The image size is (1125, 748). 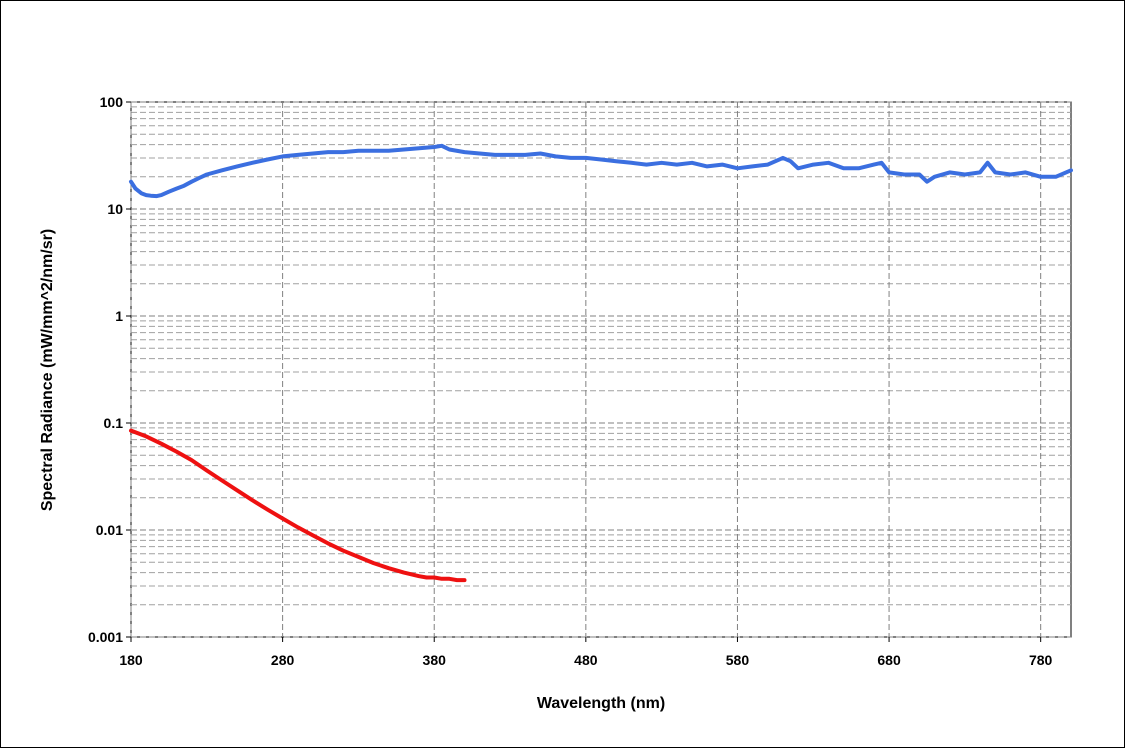 What do you see at coordinates (586, 660) in the screenshot?
I see `x-tick-label: 480` at bounding box center [586, 660].